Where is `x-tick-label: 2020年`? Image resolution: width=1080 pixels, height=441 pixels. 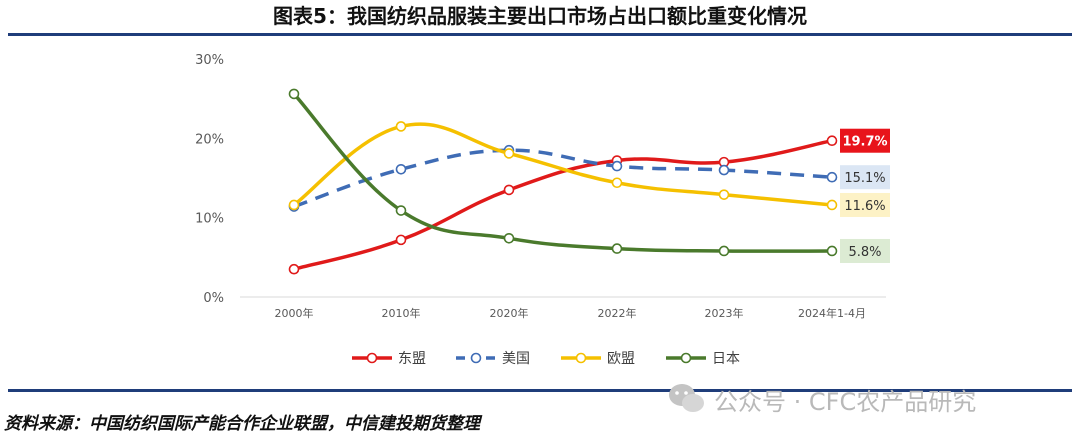 x-tick-label: 2020年 is located at coordinates (509, 313).